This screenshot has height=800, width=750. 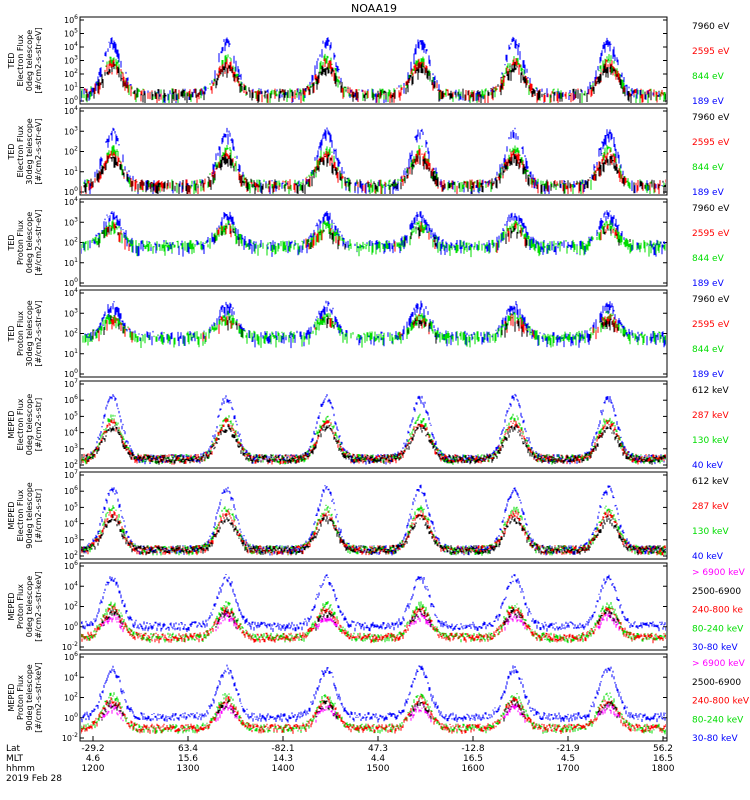 I want to click on x-tick-label-mlt: 16.5, so click(x=663, y=759).